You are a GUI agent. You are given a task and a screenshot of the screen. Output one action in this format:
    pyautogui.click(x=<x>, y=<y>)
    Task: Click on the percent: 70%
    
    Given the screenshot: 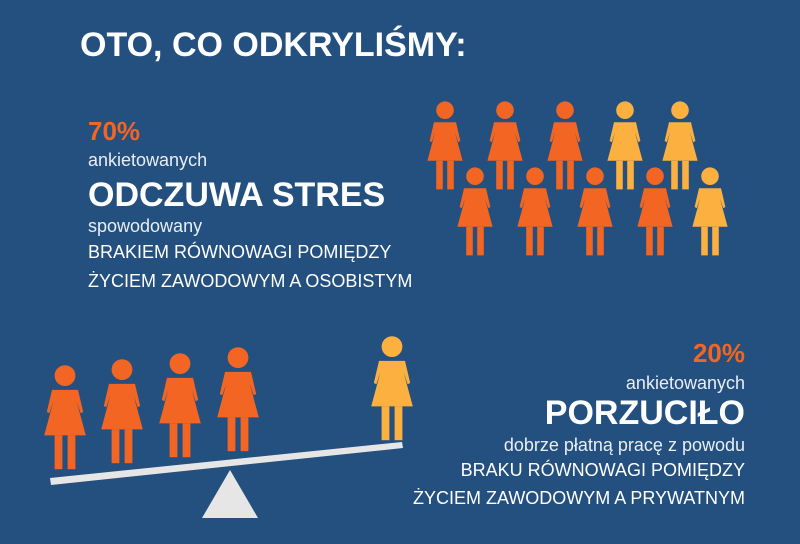 What is the action you would take?
    pyautogui.click(x=114, y=131)
    